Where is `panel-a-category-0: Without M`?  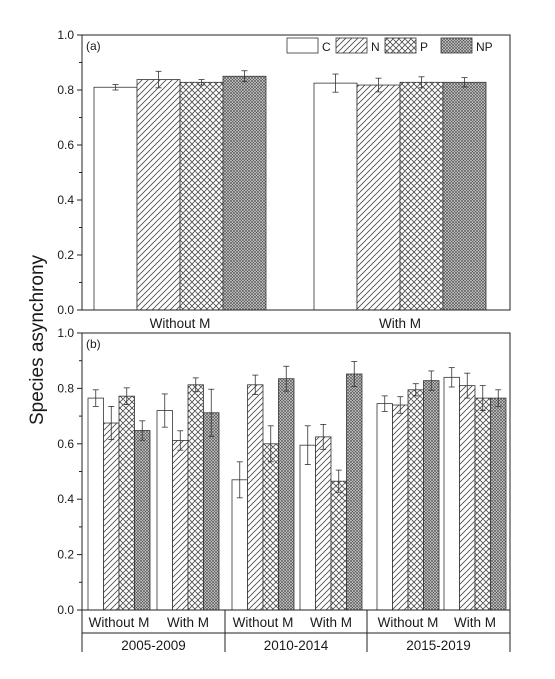
panel-a-category-0: Without M is located at coordinates (180, 323).